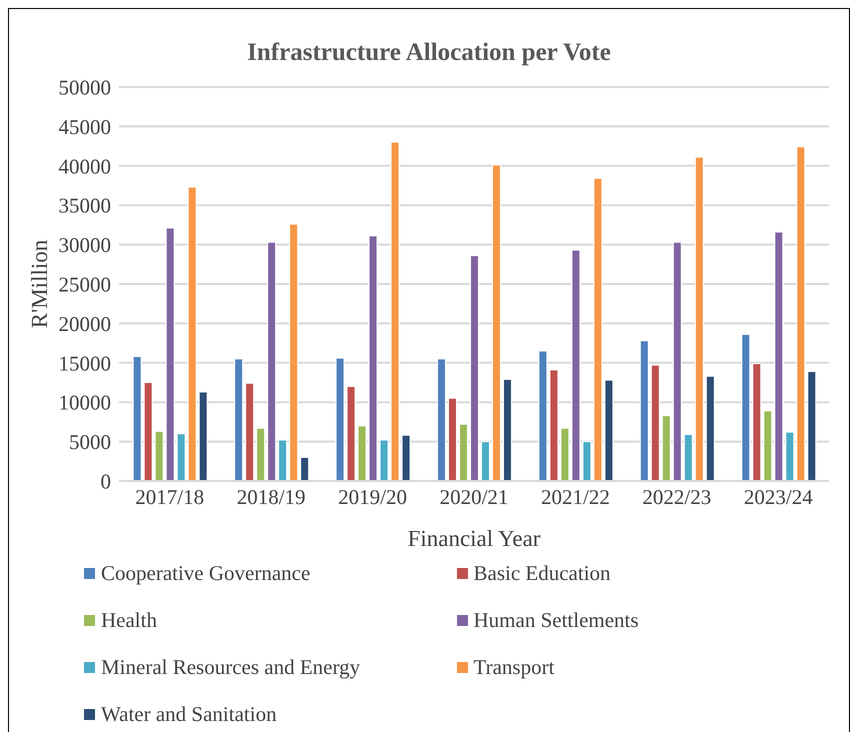 The image size is (850, 732). Describe the element at coordinates (169, 496) in the screenshot. I see `x-tick-label: 2017/18` at that location.